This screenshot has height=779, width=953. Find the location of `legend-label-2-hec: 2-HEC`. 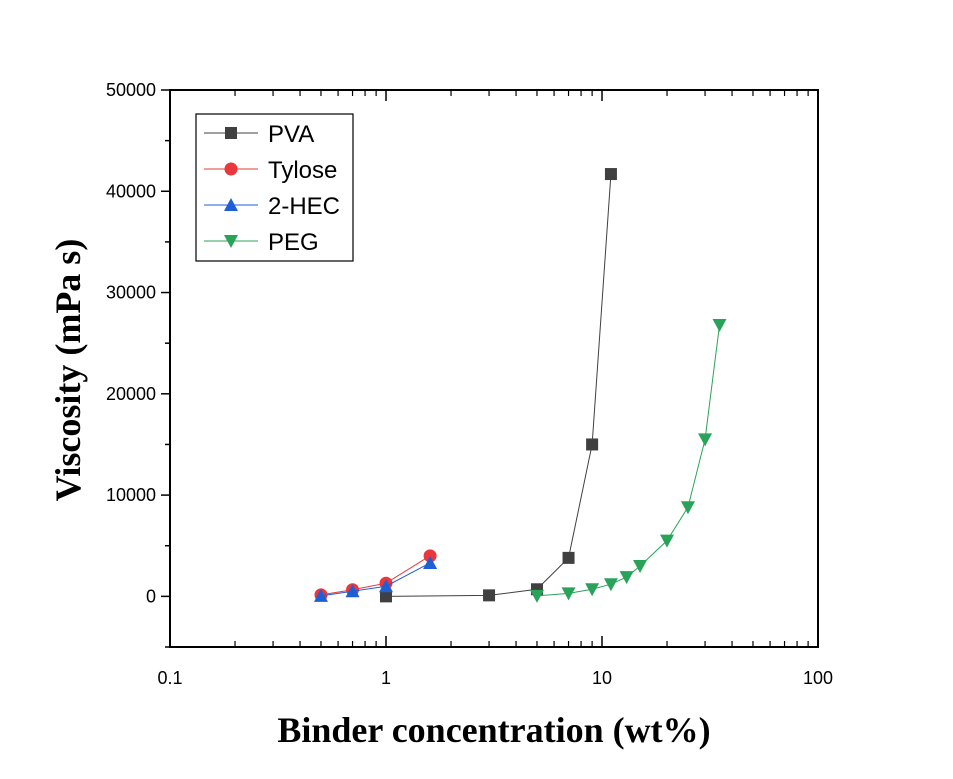

legend-label-2-hec: 2-HEC is located at coordinates (304, 206).